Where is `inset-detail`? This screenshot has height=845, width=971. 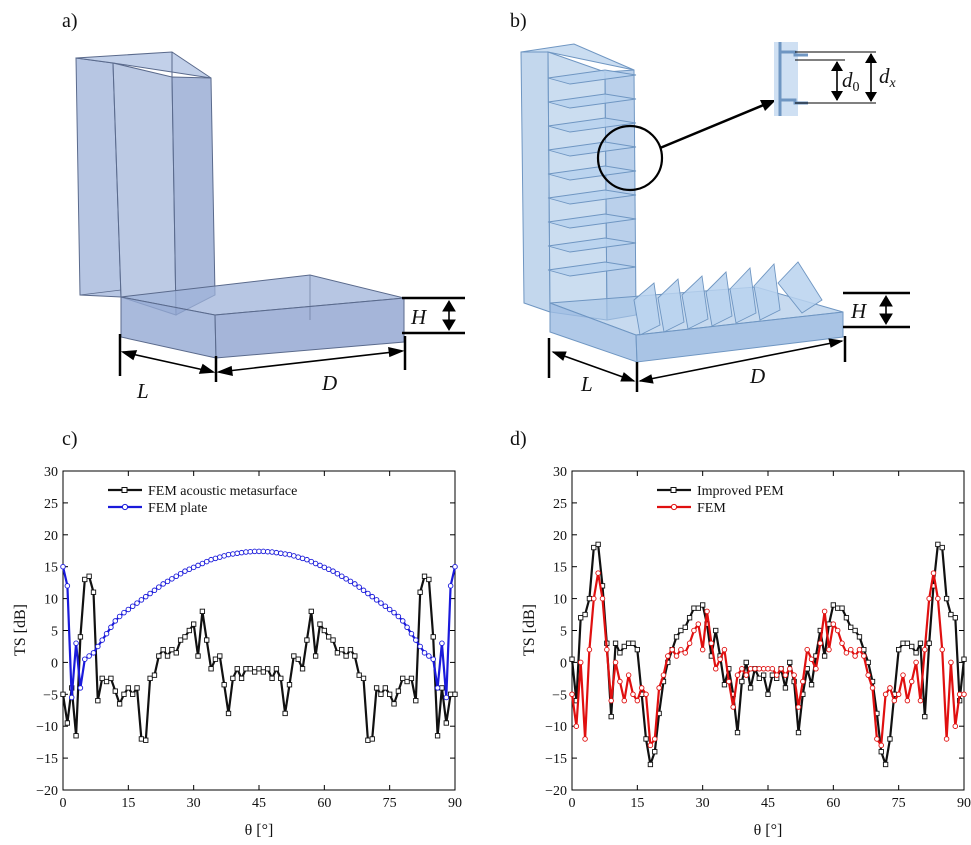
inset-detail is located at coordinates (825, 79).